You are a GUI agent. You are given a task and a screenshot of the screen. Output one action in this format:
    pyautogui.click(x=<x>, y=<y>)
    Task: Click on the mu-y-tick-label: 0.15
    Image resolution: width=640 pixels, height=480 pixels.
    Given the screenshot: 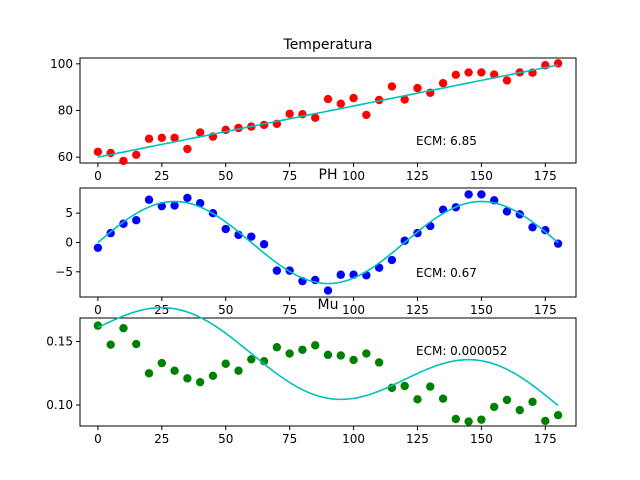 What is the action you would take?
    pyautogui.click(x=59, y=342)
    